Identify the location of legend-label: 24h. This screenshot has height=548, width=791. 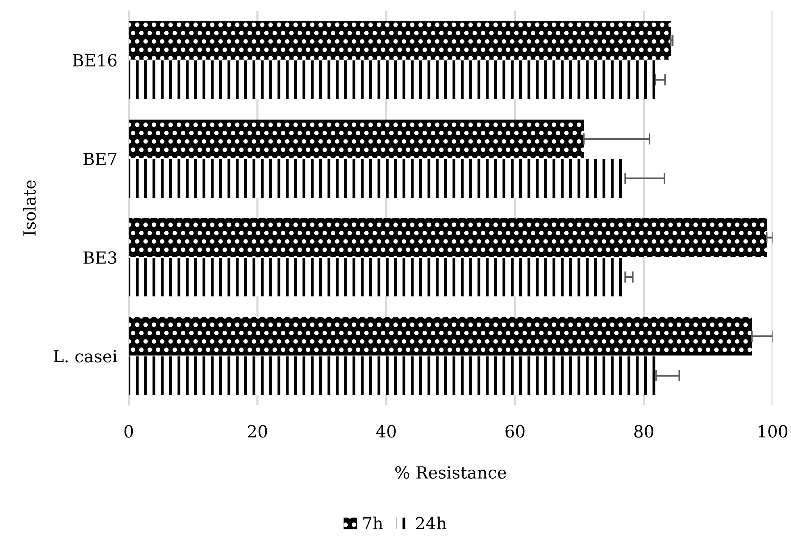
(431, 523).